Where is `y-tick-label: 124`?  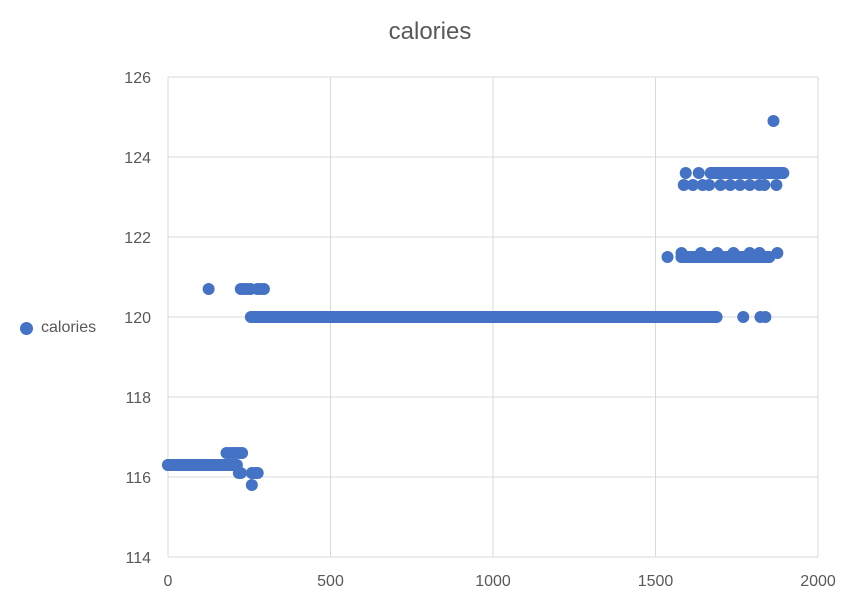 y-tick-label: 124 is located at coordinates (137, 158).